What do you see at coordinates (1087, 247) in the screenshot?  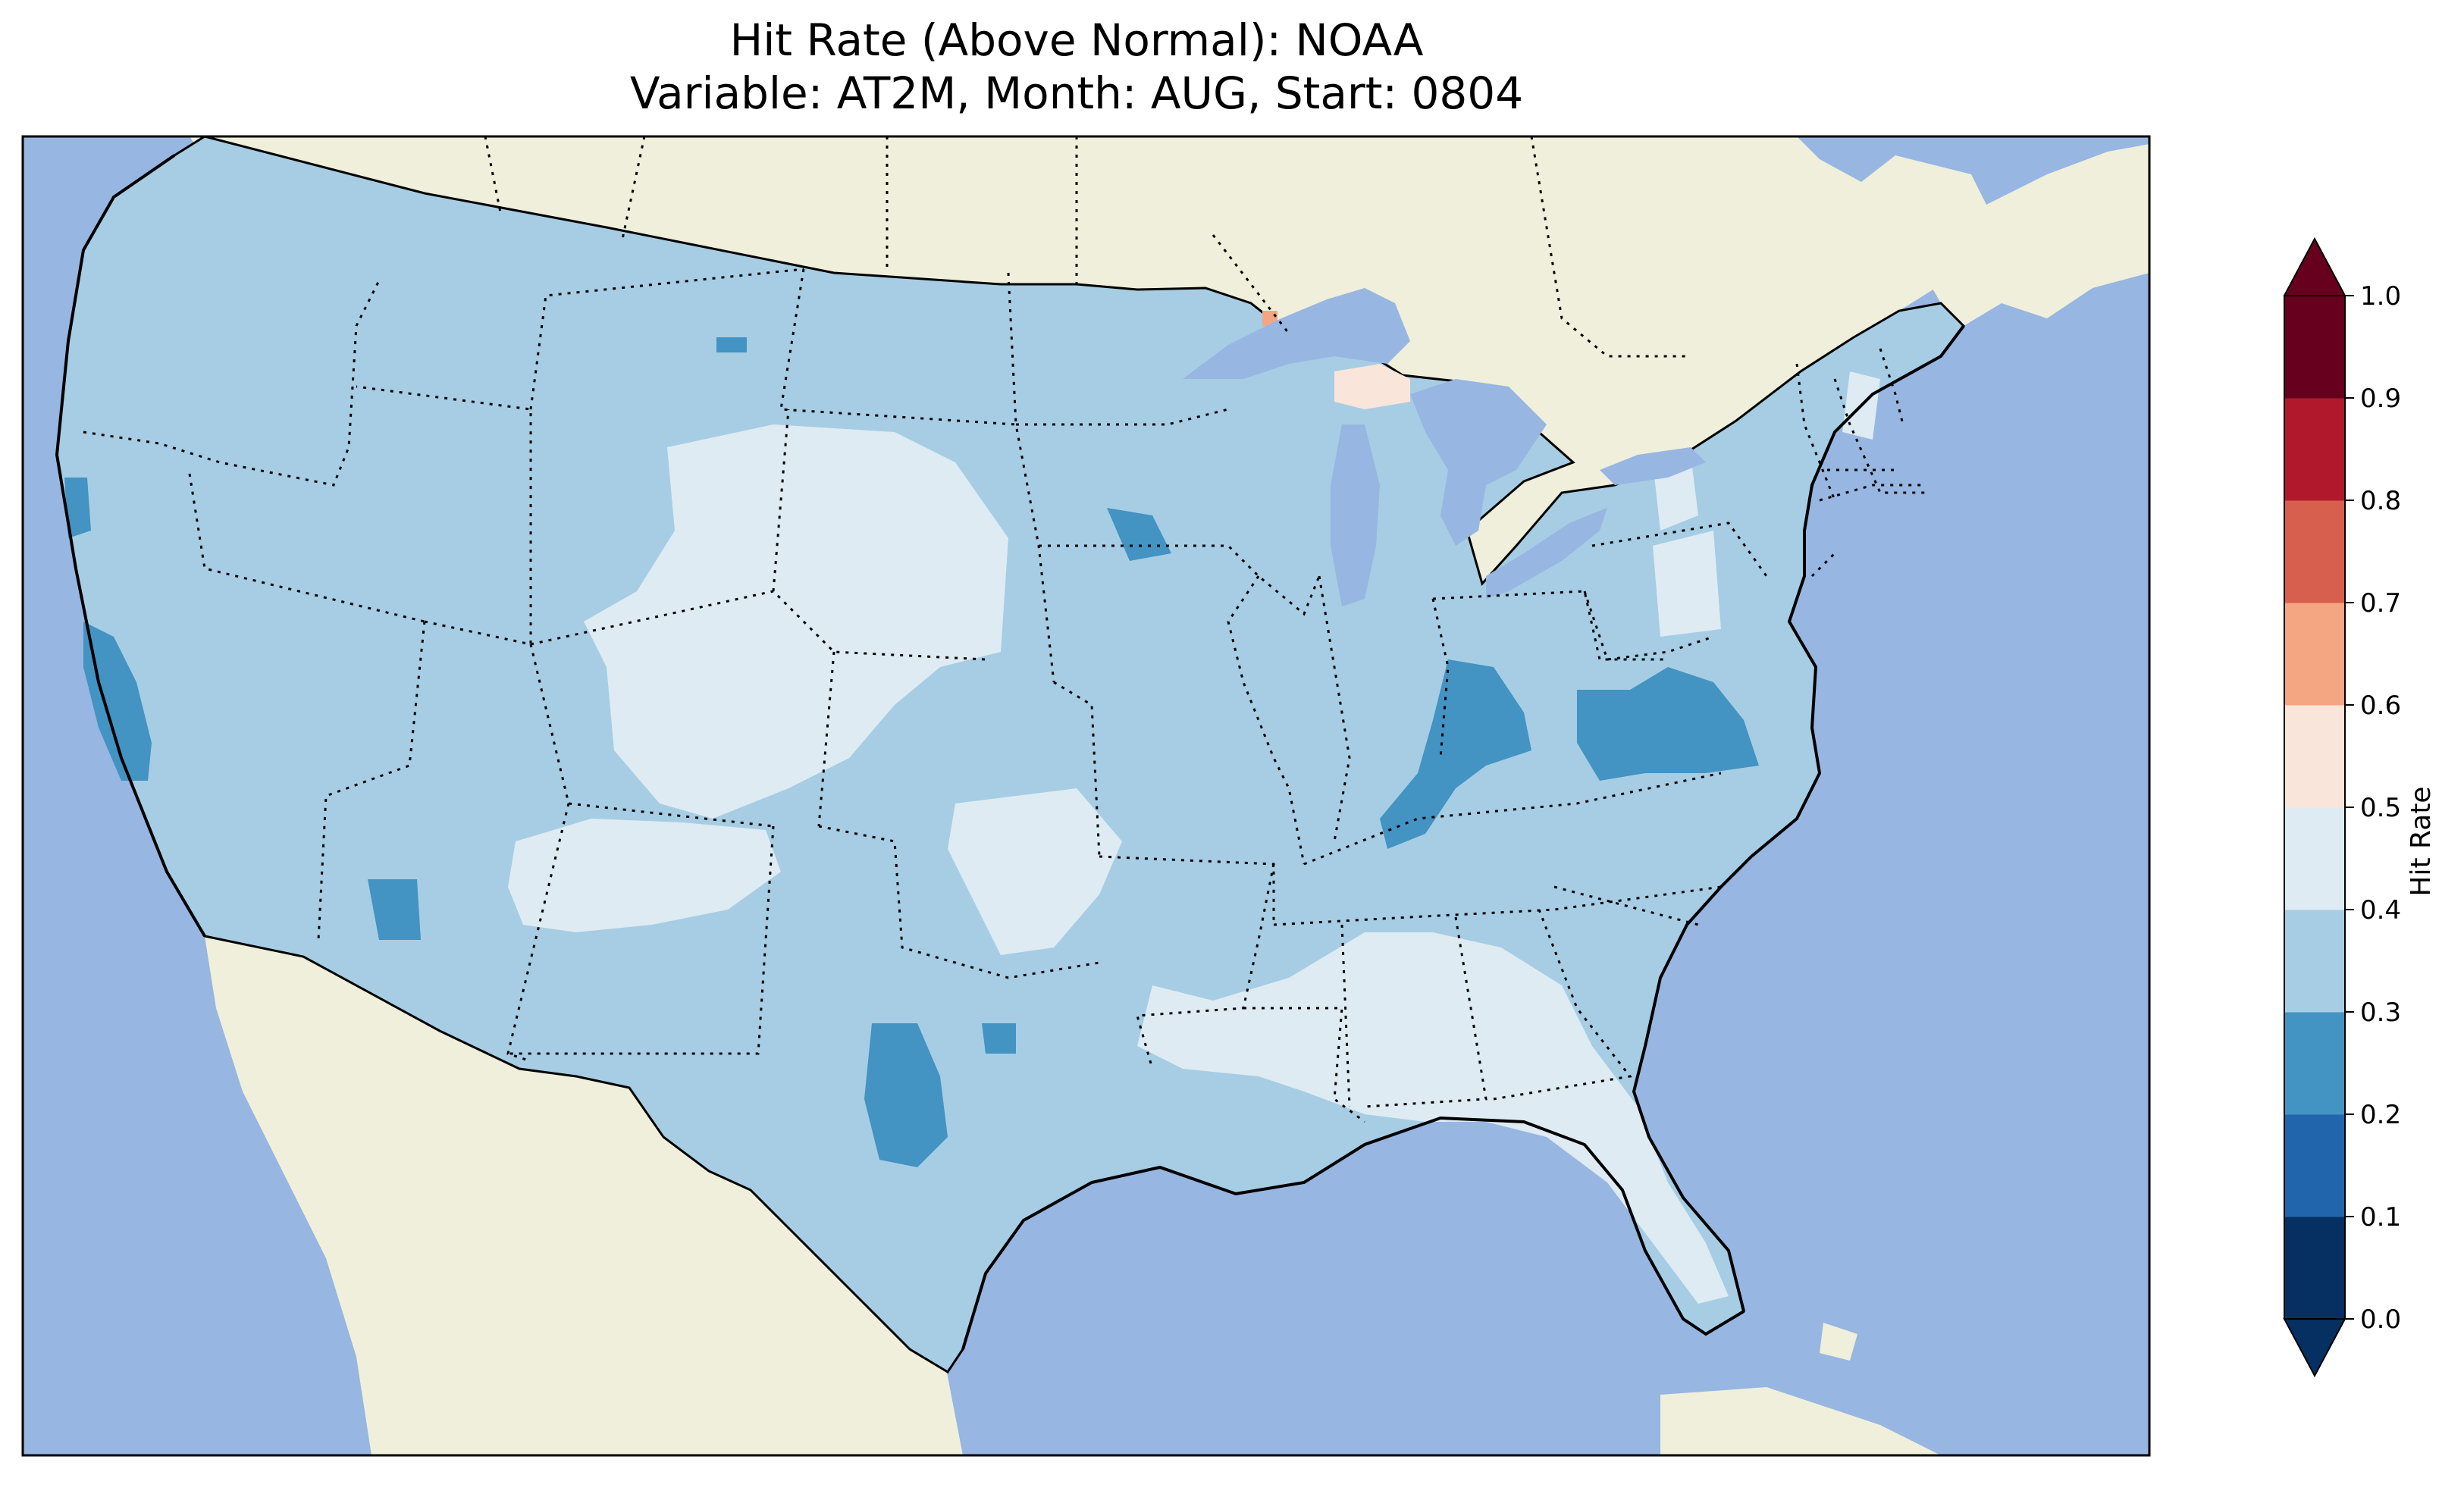 I see `country-borders` at bounding box center [1087, 247].